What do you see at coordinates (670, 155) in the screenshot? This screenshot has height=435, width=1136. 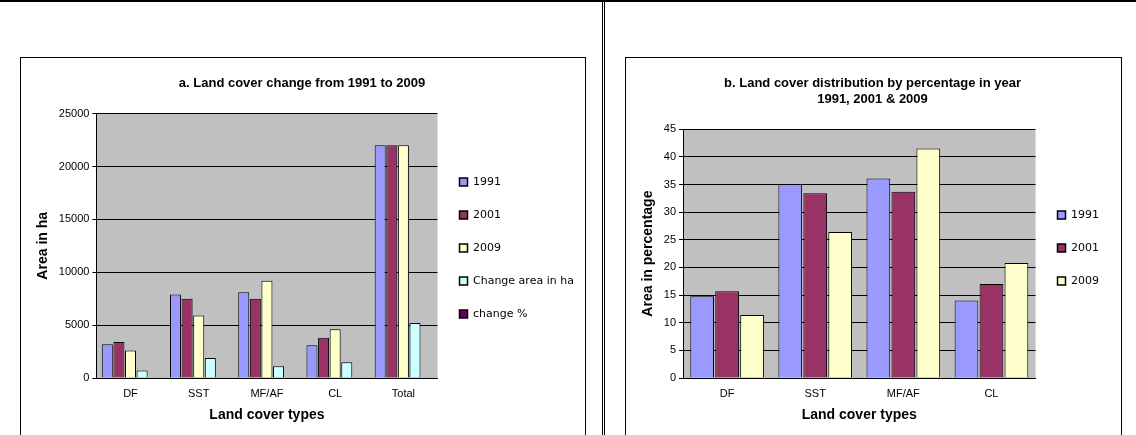 I see `y-tick-label: 40` at bounding box center [670, 155].